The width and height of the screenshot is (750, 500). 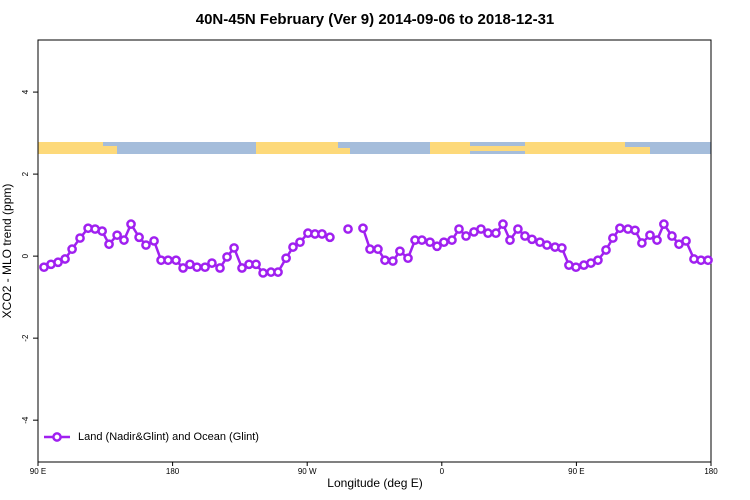 I want to click on legend-label: Land (Nadir&Glint) and Ocean (Glint), so click(x=168, y=437).